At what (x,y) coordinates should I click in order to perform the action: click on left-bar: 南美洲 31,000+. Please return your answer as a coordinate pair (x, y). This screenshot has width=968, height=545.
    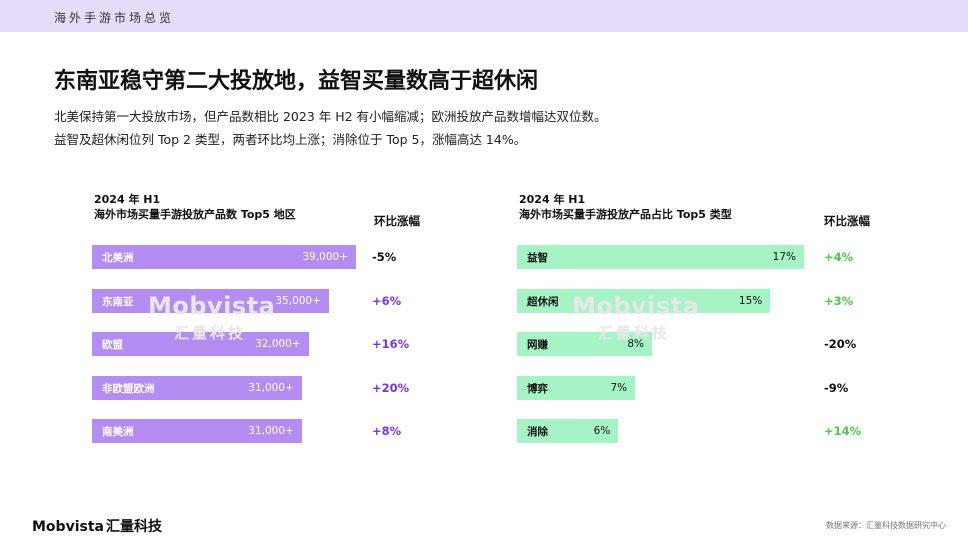
    Looking at the image, I should click on (197, 431).